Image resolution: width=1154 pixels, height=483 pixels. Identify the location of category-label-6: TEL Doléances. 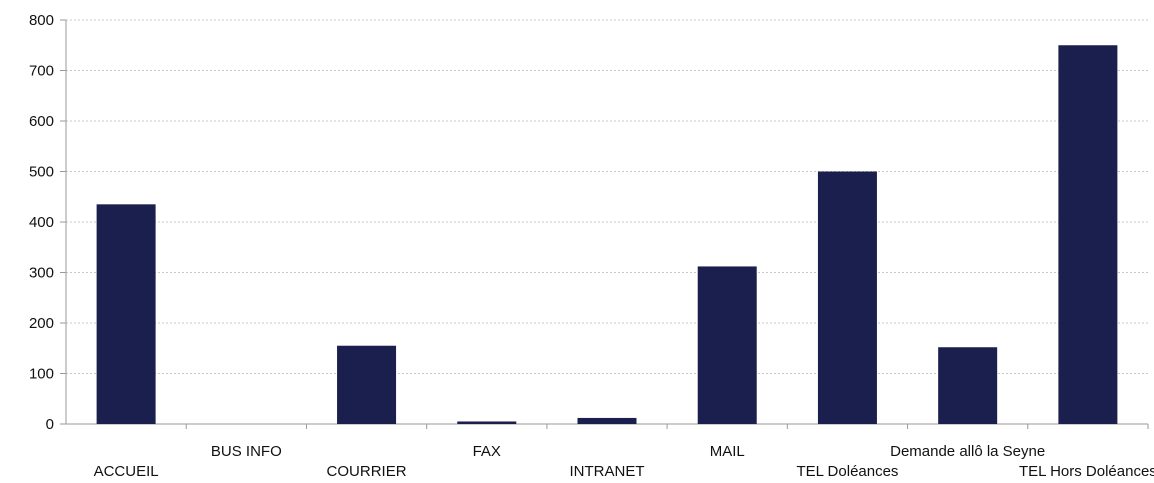
(847, 471).